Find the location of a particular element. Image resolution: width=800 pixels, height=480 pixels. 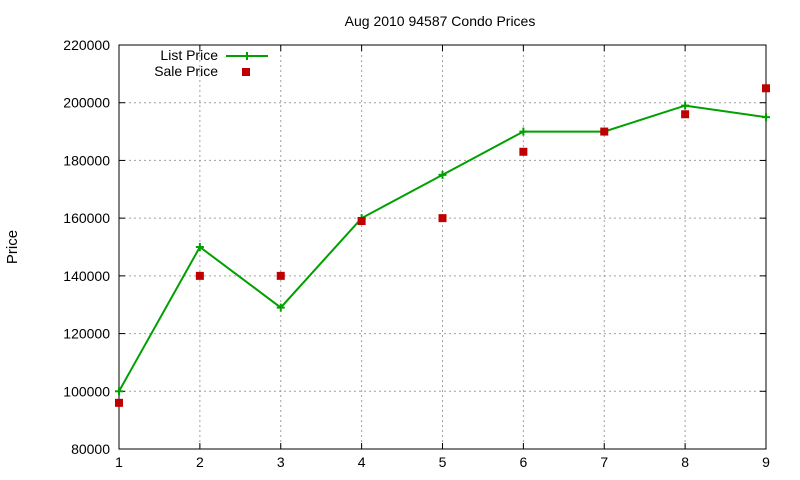

y-tick-label: 180000 is located at coordinates (86, 160).